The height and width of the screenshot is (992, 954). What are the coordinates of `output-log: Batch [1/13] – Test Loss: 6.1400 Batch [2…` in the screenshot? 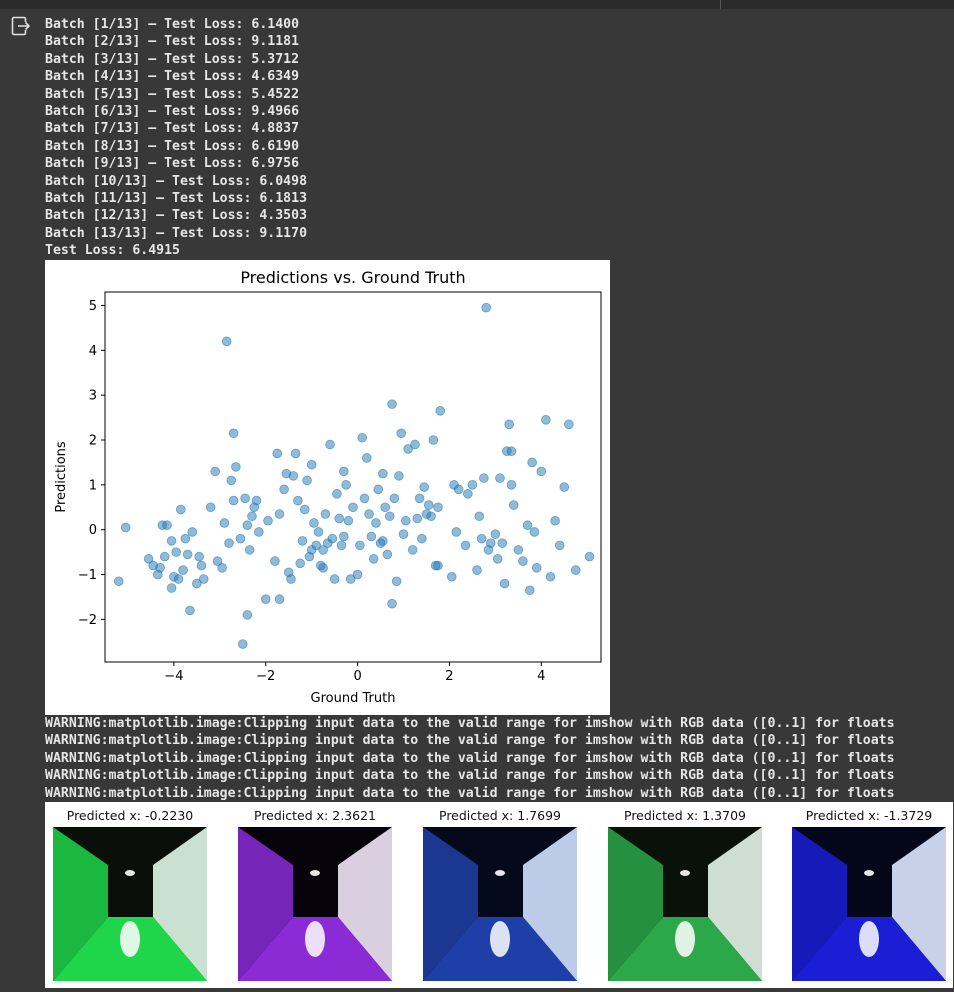 It's located at (176, 138).